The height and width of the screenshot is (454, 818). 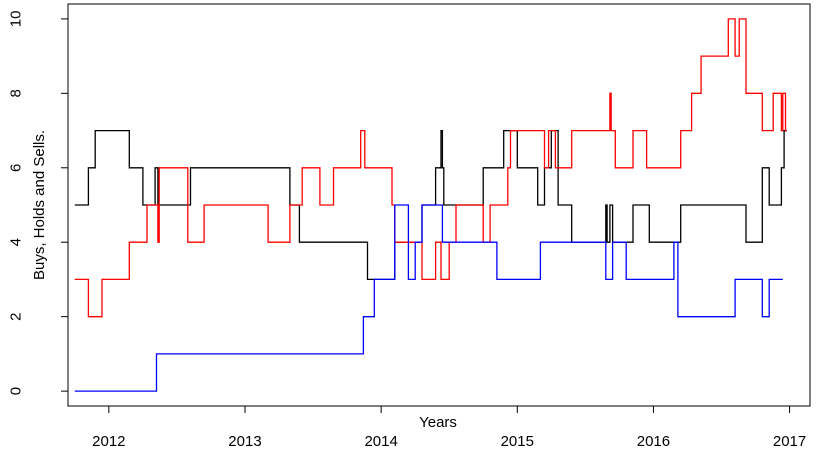 I want to click on x-tick-label: 2016, so click(x=653, y=441).